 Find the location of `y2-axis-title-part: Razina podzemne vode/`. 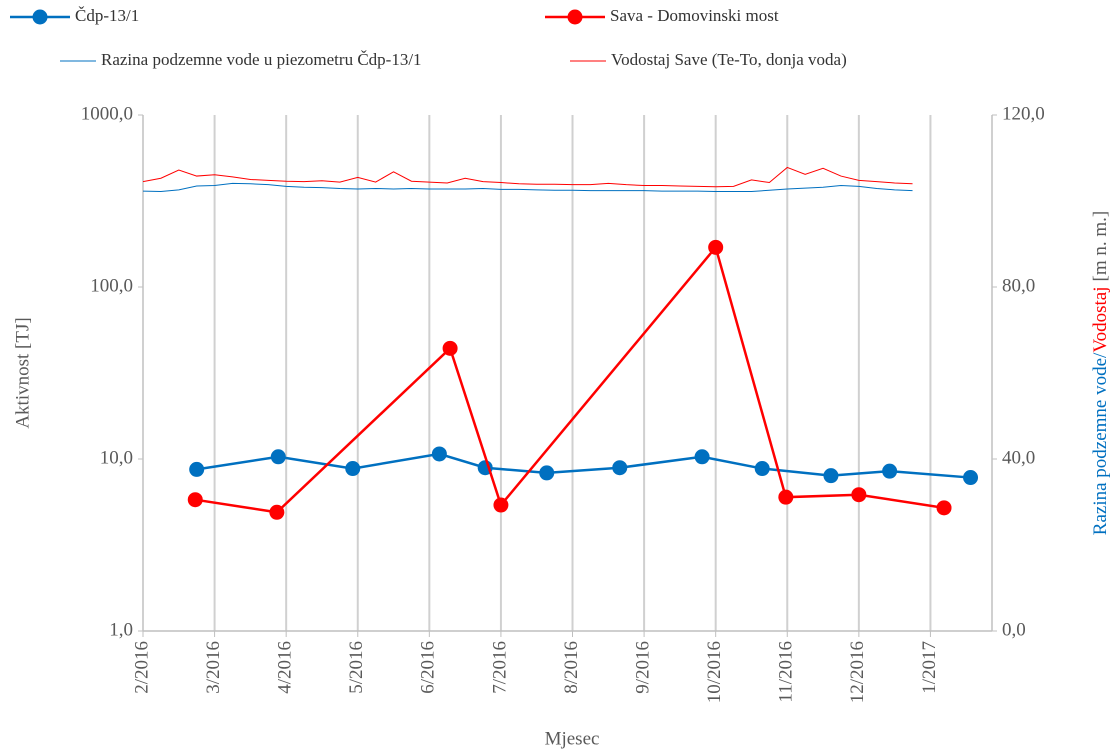

y2-axis-title-part: Razina podzemne vode/ is located at coordinates (1100, 443).